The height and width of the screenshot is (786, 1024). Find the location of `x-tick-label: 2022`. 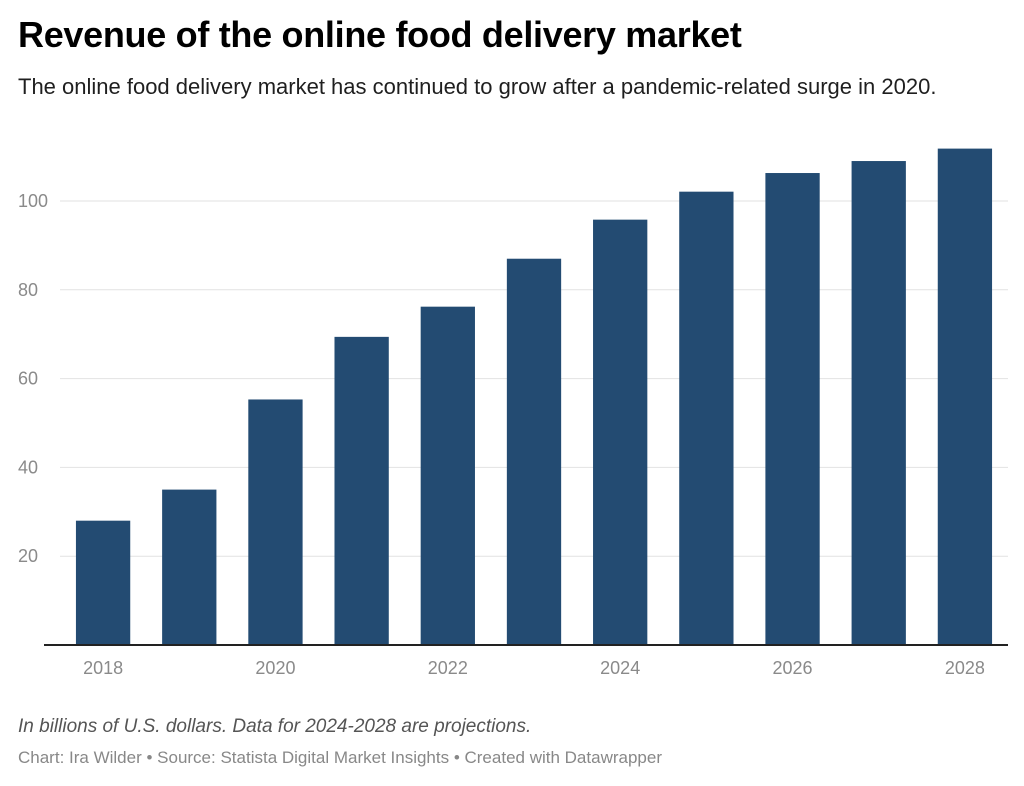

x-tick-label: 2022 is located at coordinates (448, 668).